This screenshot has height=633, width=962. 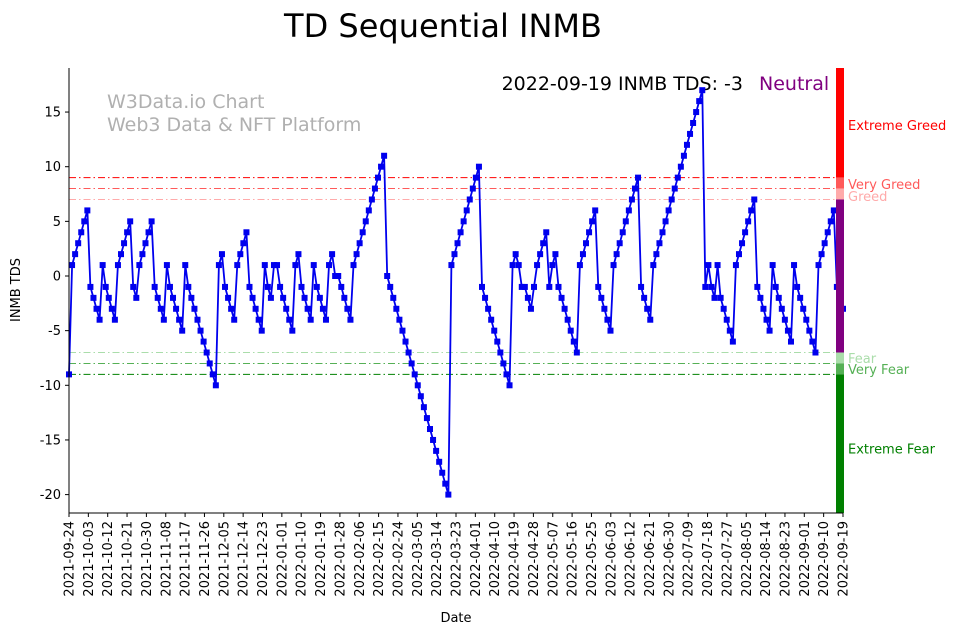 What do you see at coordinates (70, 559) in the screenshot?
I see `x-tick-label: 2021-09-24` at bounding box center [70, 559].